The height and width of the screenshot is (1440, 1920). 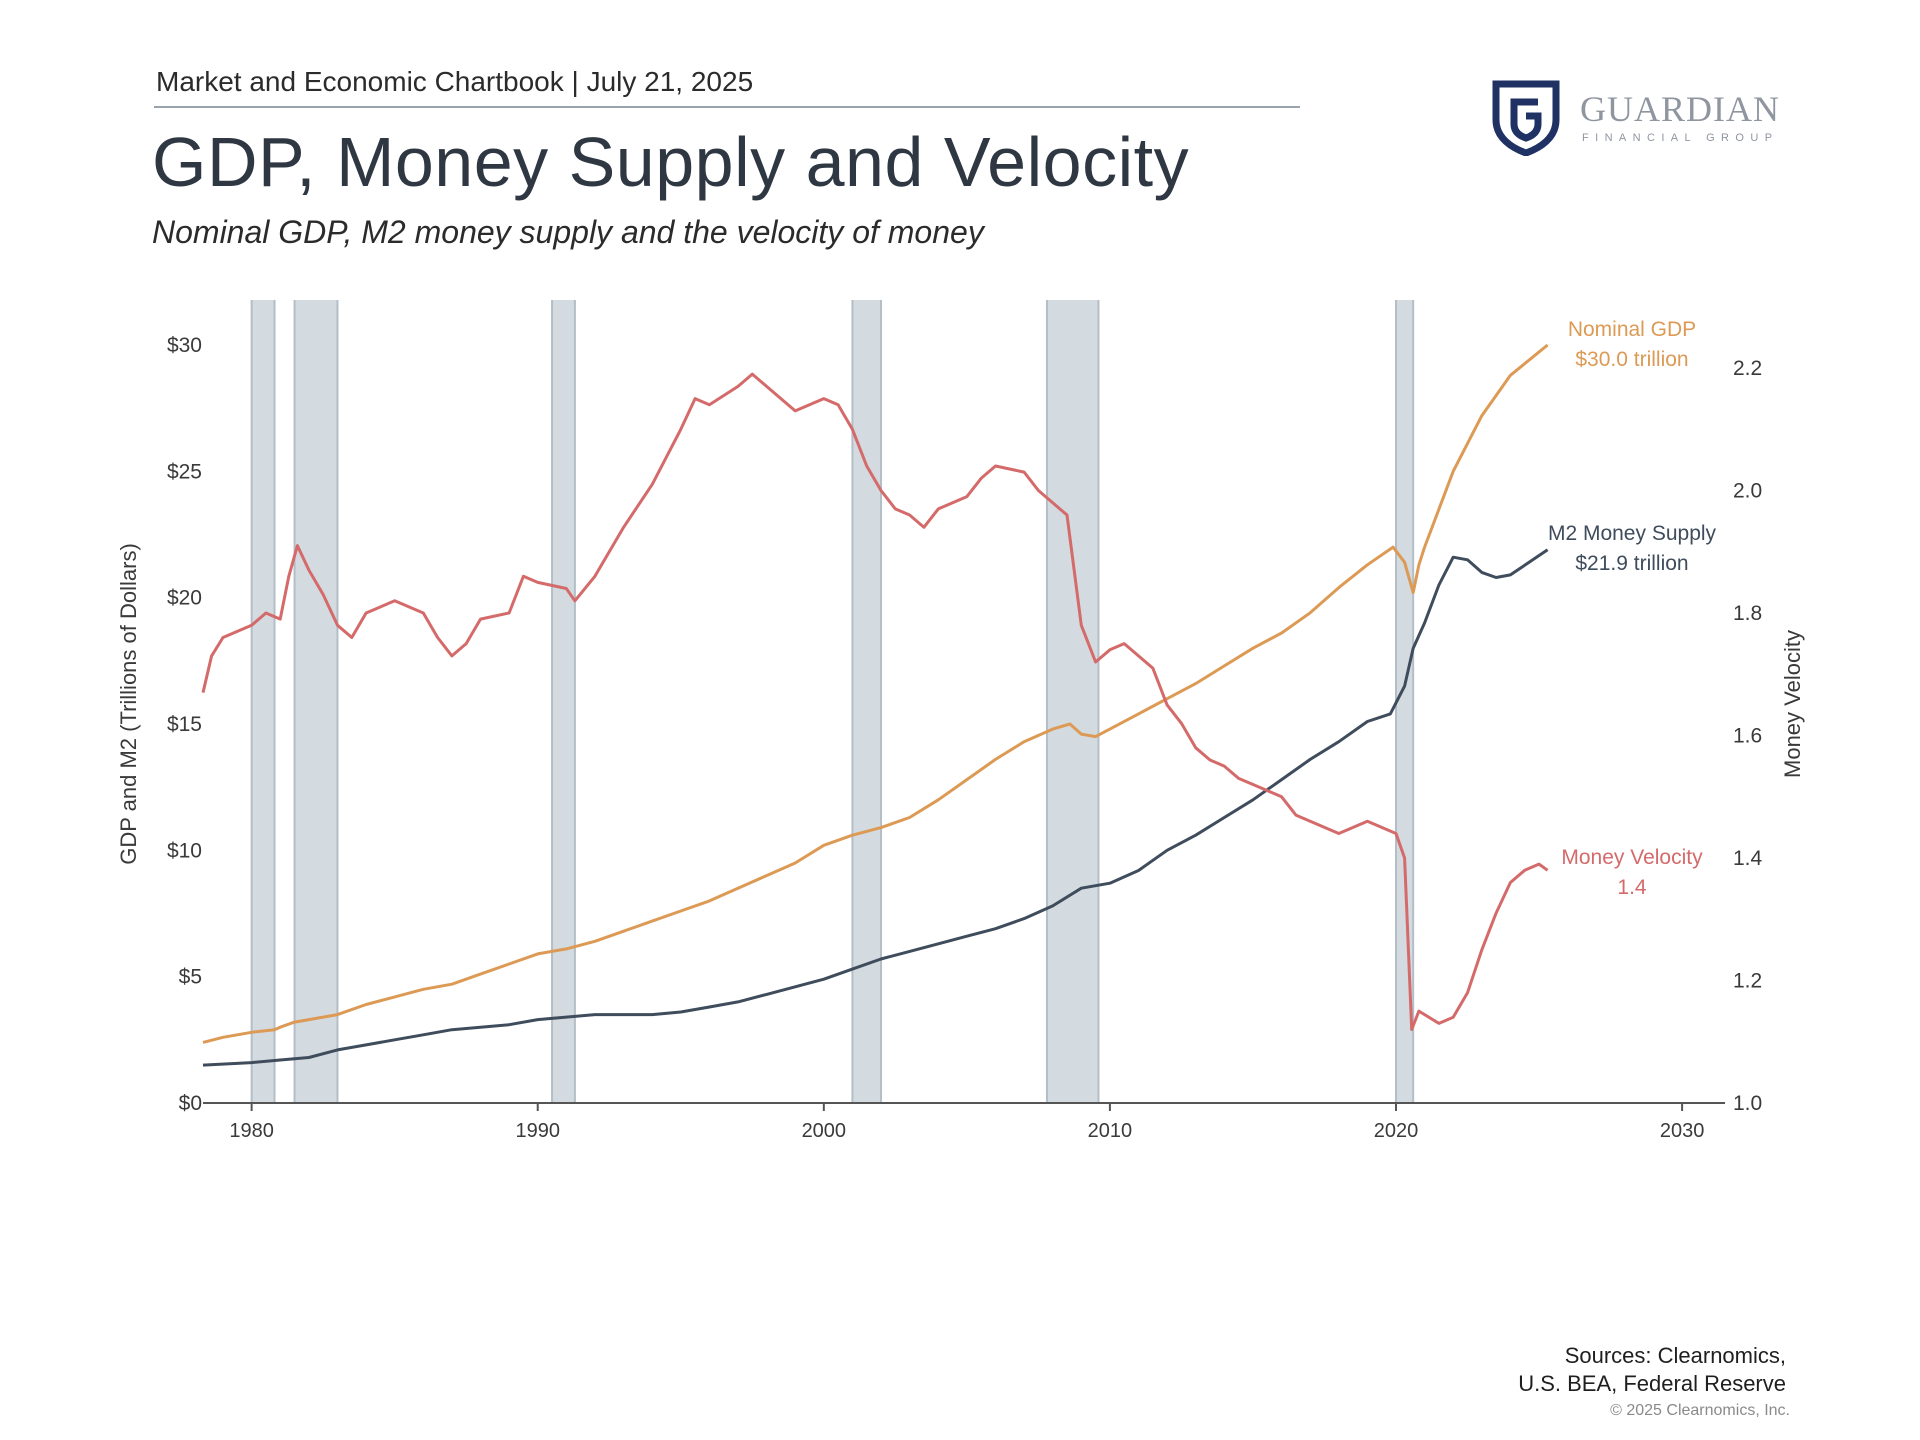 What do you see at coordinates (184, 724) in the screenshot?
I see `y-left-tick-label: $15` at bounding box center [184, 724].